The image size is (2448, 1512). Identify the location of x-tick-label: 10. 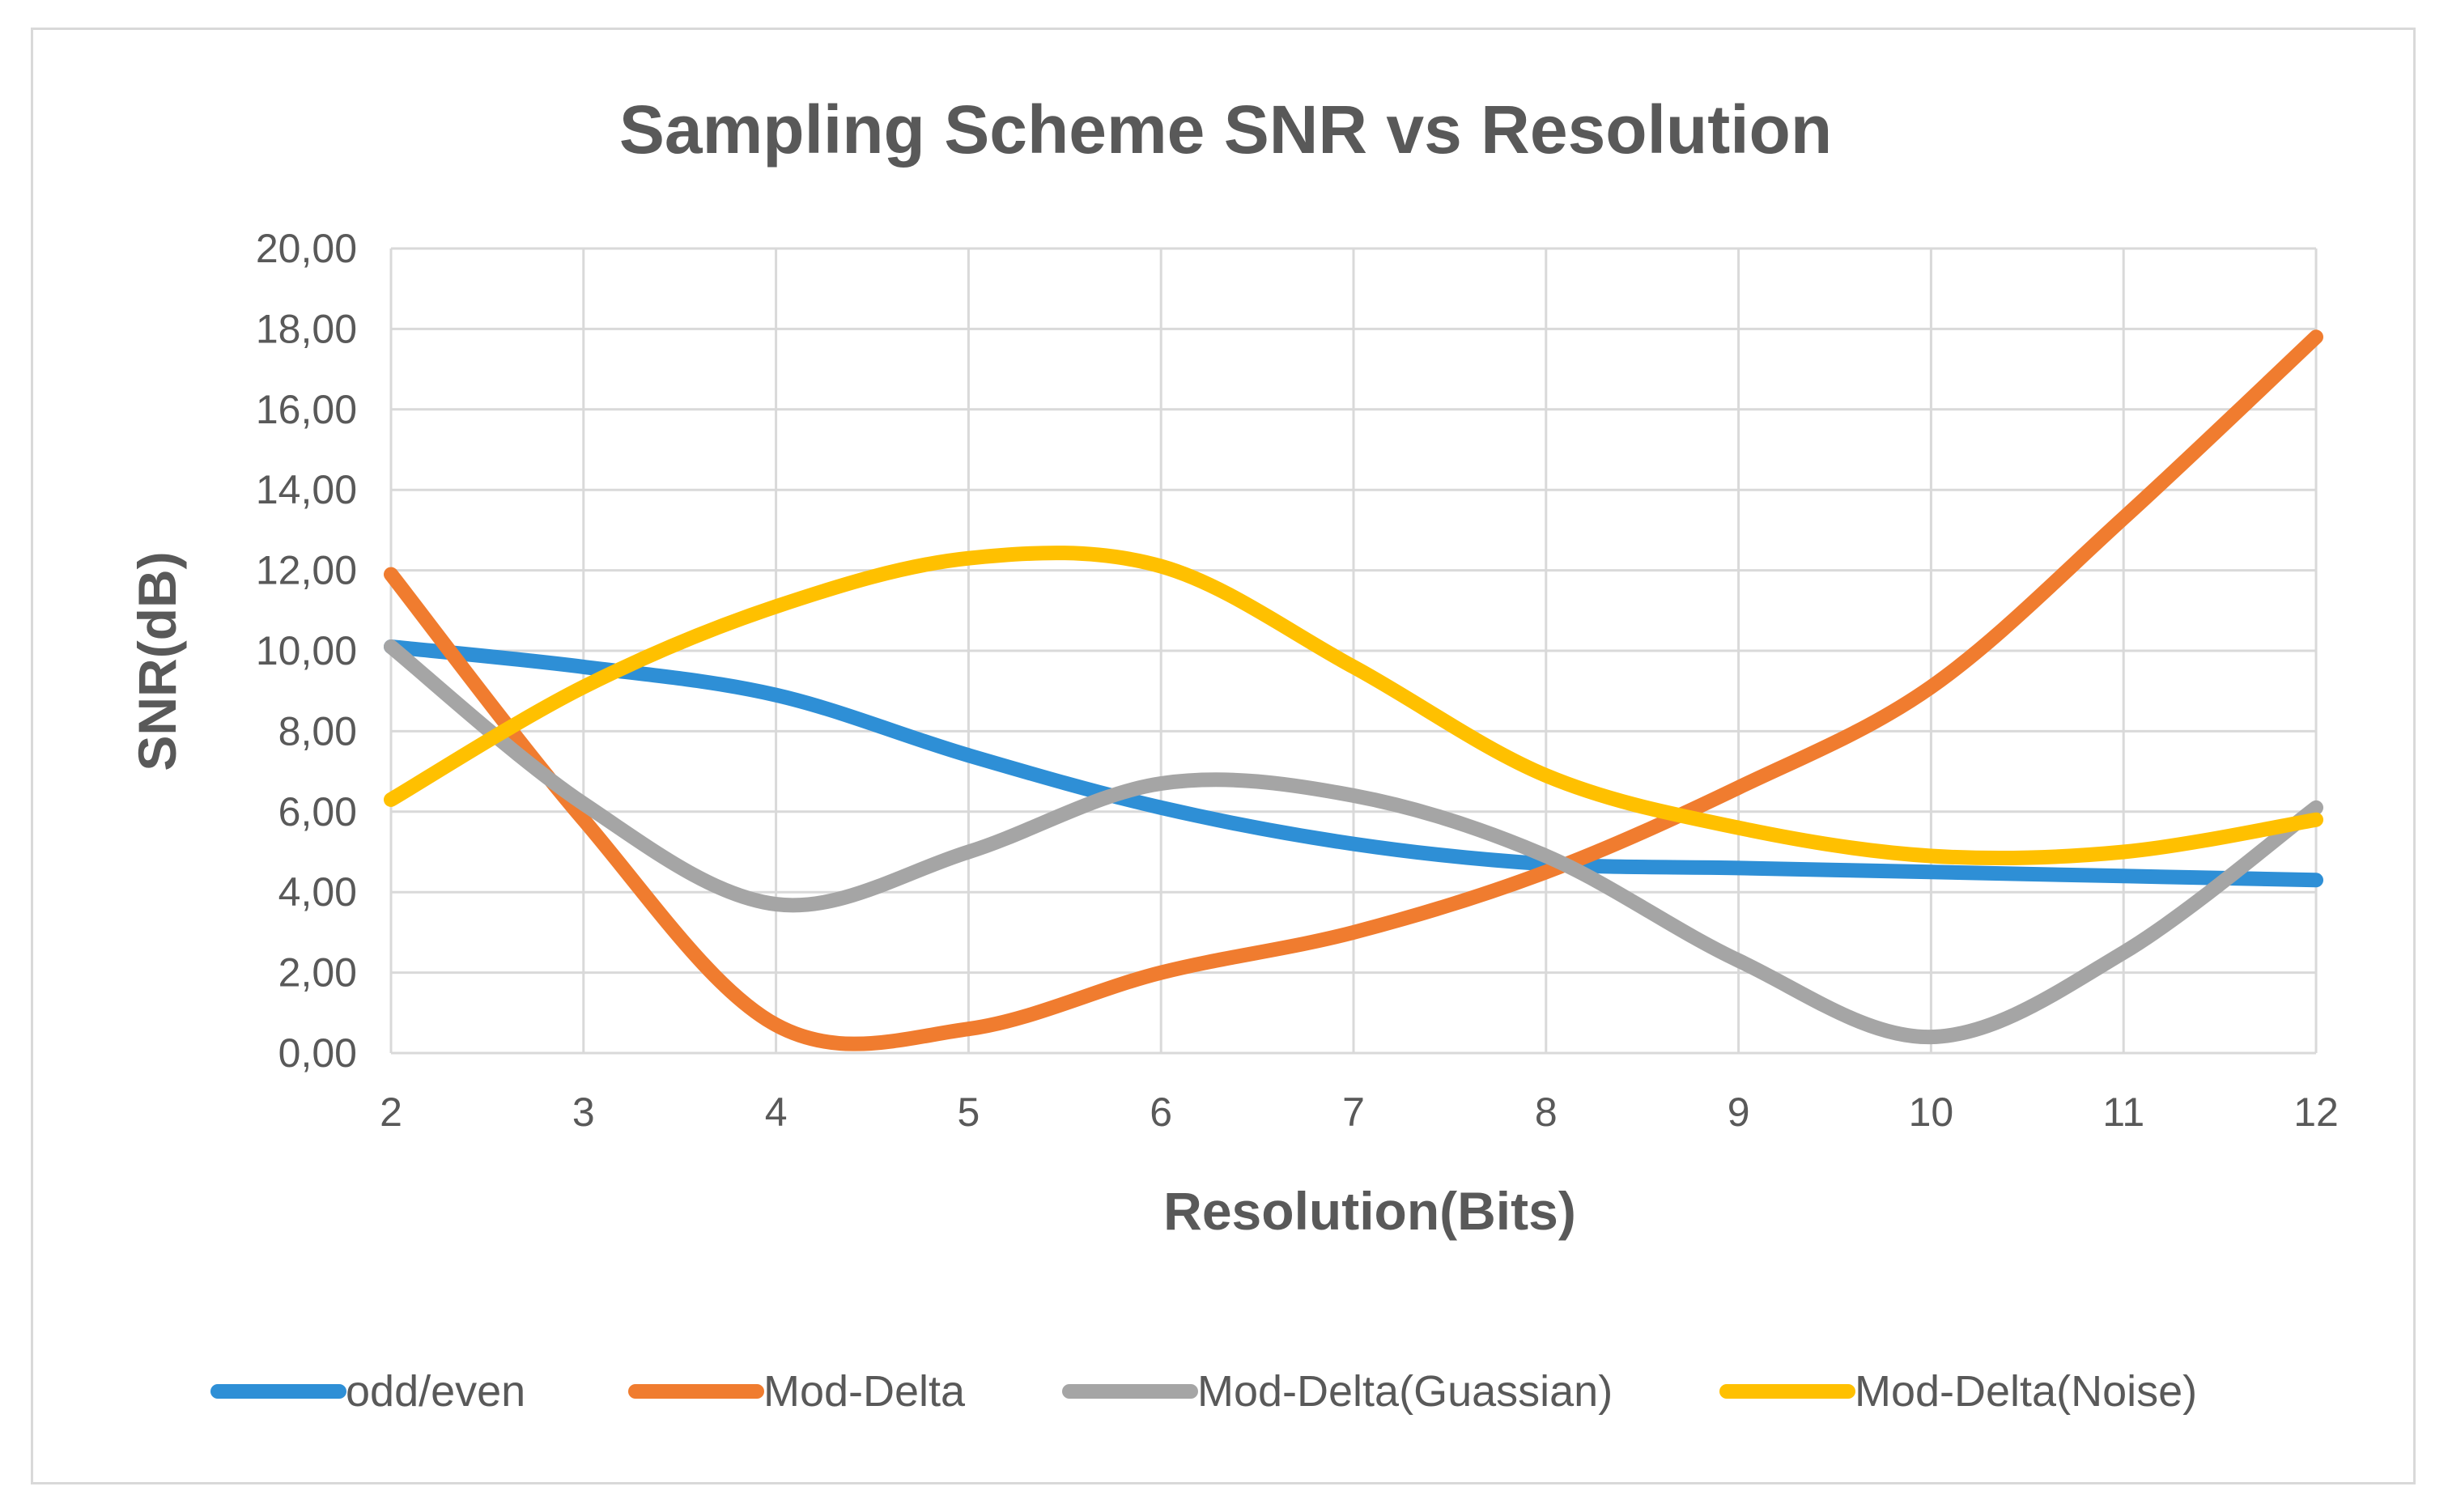
(1931, 1112).